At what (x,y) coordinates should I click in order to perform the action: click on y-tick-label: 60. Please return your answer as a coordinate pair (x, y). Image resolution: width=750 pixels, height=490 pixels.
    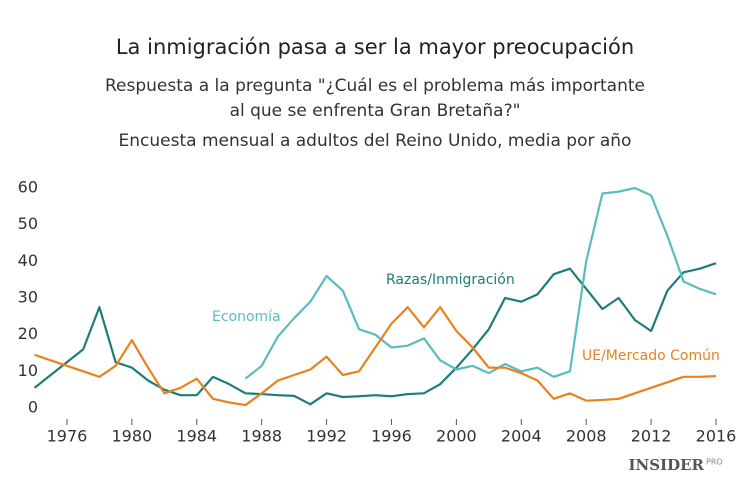
    Looking at the image, I should click on (28, 187).